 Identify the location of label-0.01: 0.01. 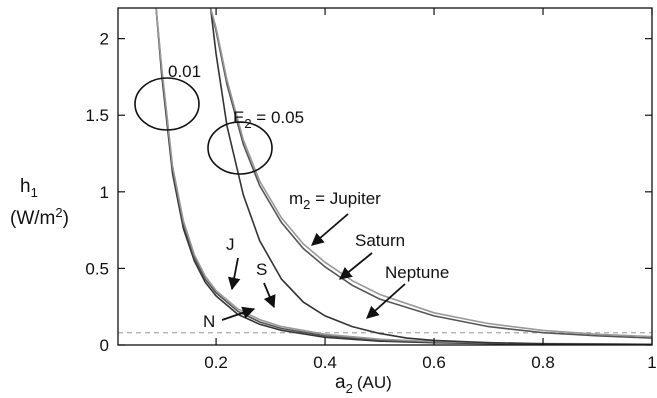
(184, 71).